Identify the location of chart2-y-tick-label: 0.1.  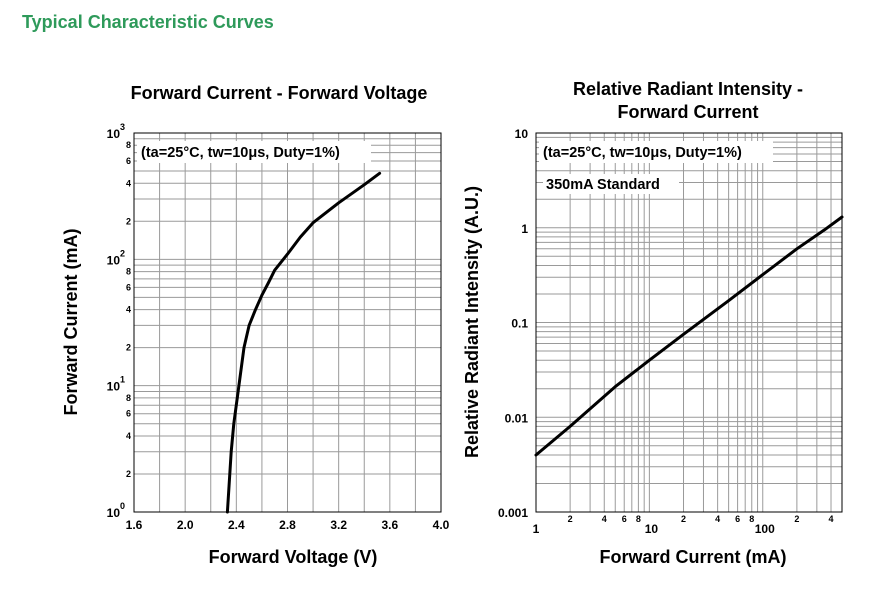
(519, 324).